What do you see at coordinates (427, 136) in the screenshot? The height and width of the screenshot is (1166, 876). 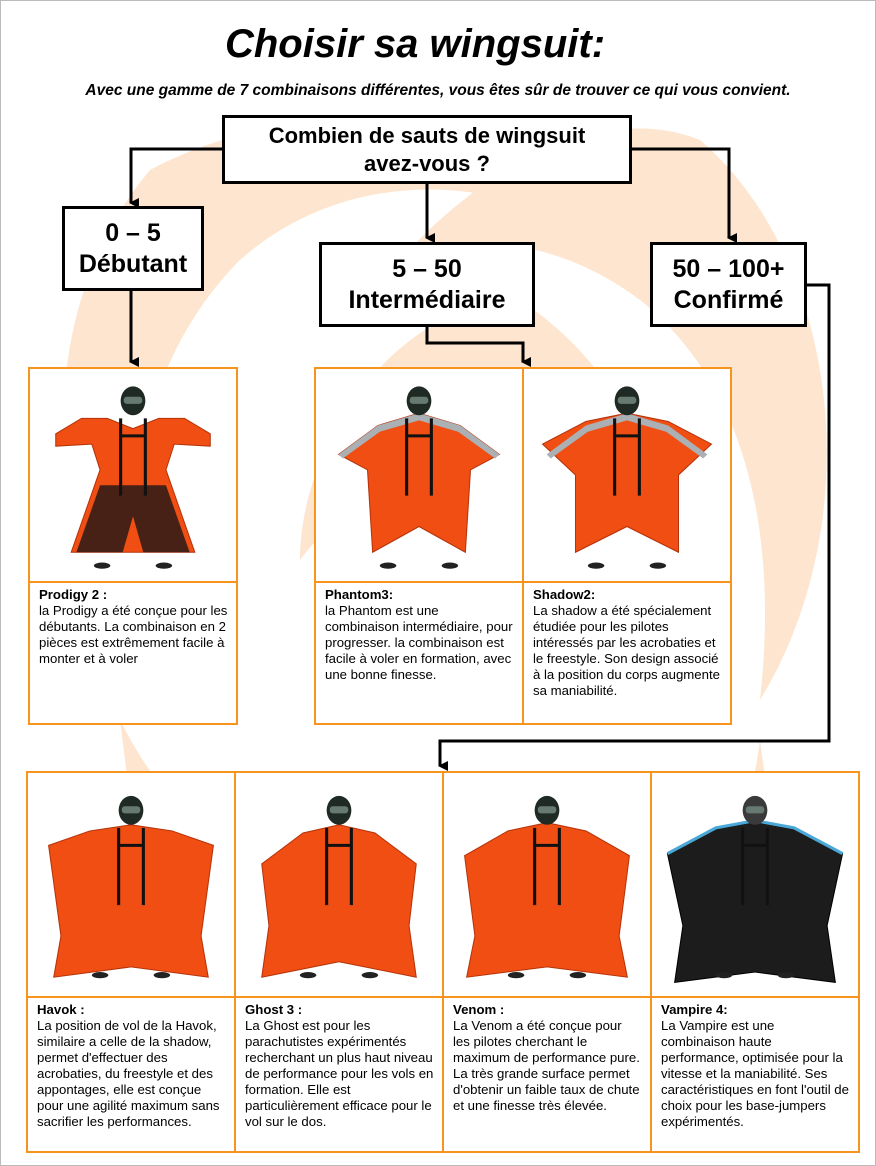 I see `question-line-1: Combien de sauts de wingsuit` at bounding box center [427, 136].